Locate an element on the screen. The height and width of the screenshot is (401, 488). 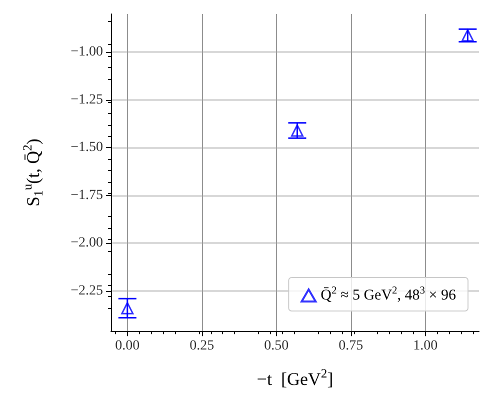
y-axis-title: S1u(t, Q̄2) is located at coordinates (33, 172).